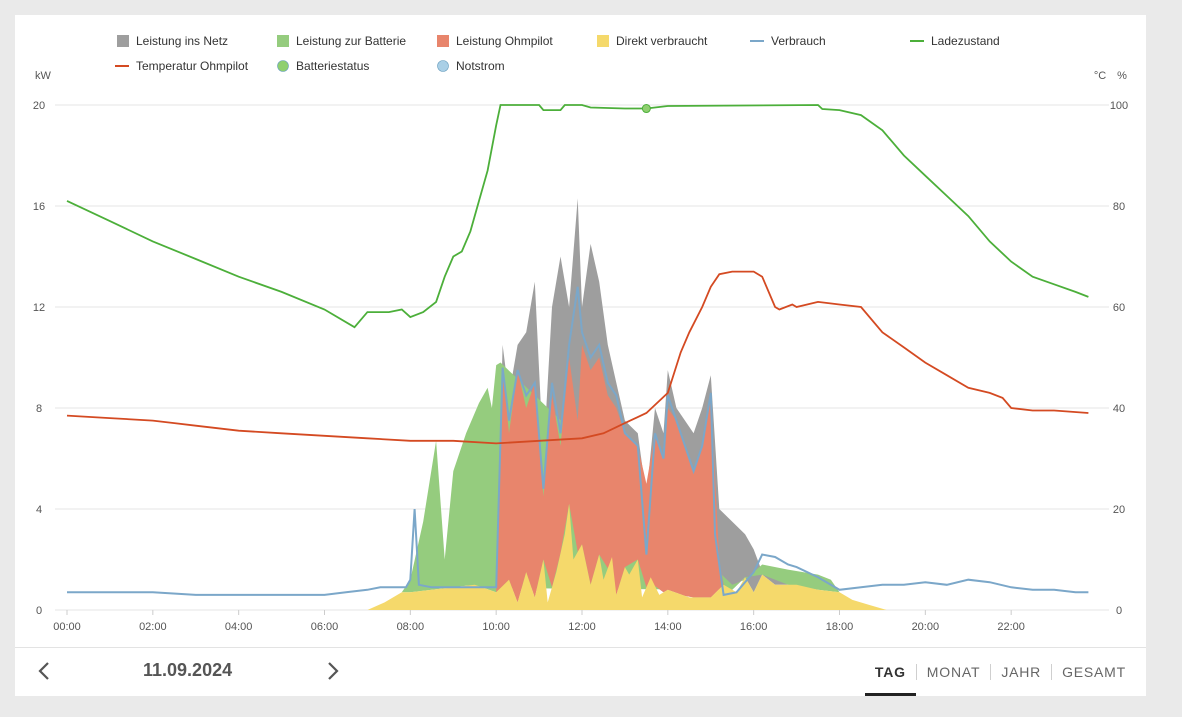 Image resolution: width=1182 pixels, height=717 pixels. Describe the element at coordinates (580, 647) in the screenshot. I see `footer-divider` at that location.